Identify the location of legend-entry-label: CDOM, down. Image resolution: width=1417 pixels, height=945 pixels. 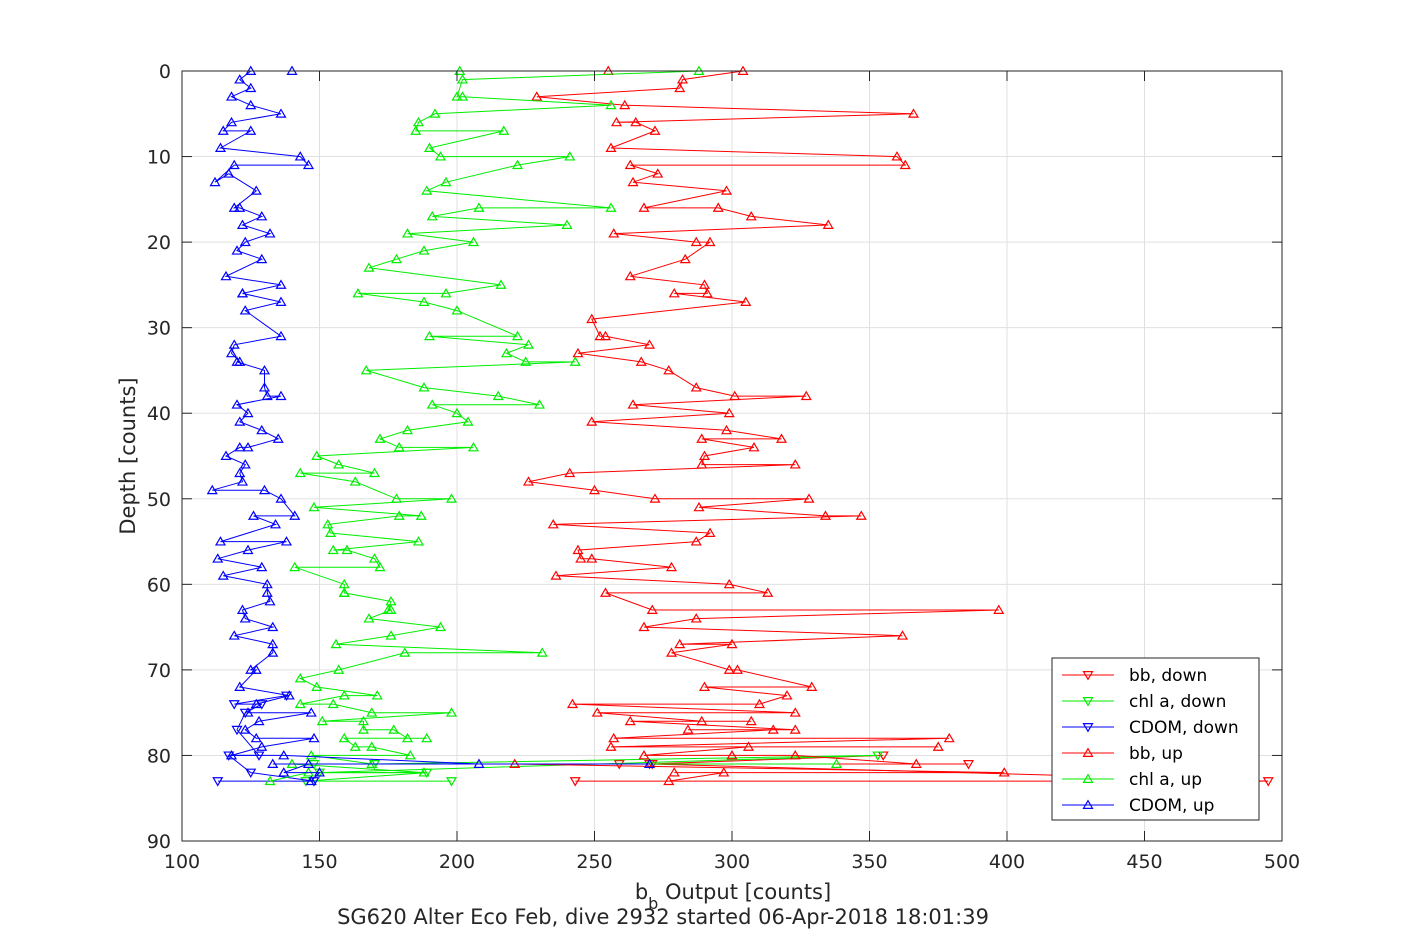
(1184, 728).